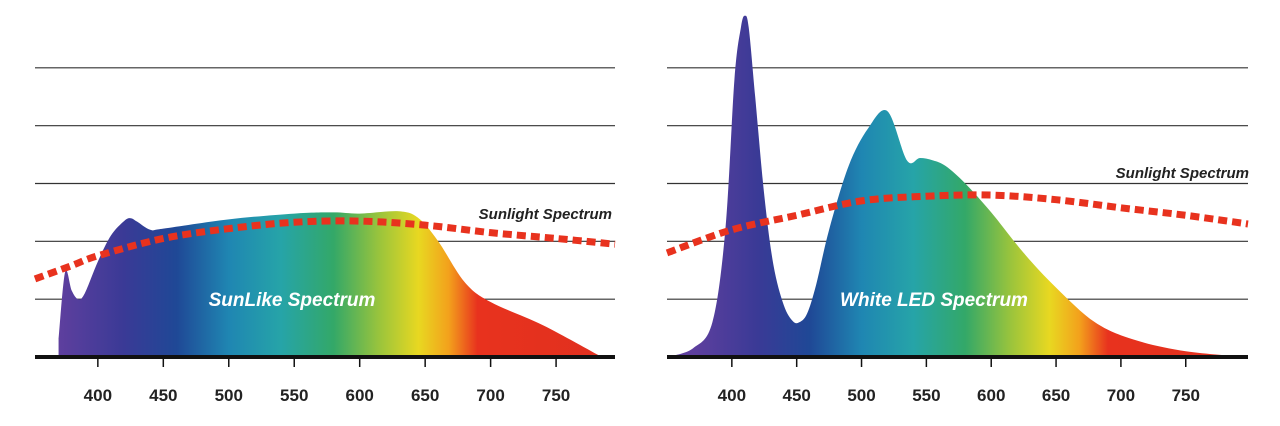 Image resolution: width=1280 pixels, height=426 pixels. What do you see at coordinates (545, 214) in the screenshot?
I see `sunlight-label-sunlike: Sunlight Spectrum` at bounding box center [545, 214].